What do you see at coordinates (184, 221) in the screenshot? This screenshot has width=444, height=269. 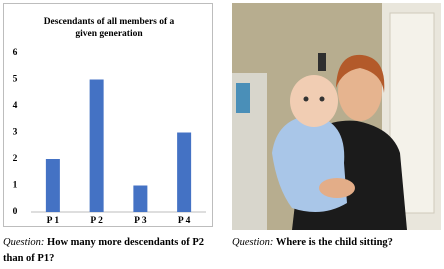 I see `x-tick-label: P 4` at bounding box center [184, 221].